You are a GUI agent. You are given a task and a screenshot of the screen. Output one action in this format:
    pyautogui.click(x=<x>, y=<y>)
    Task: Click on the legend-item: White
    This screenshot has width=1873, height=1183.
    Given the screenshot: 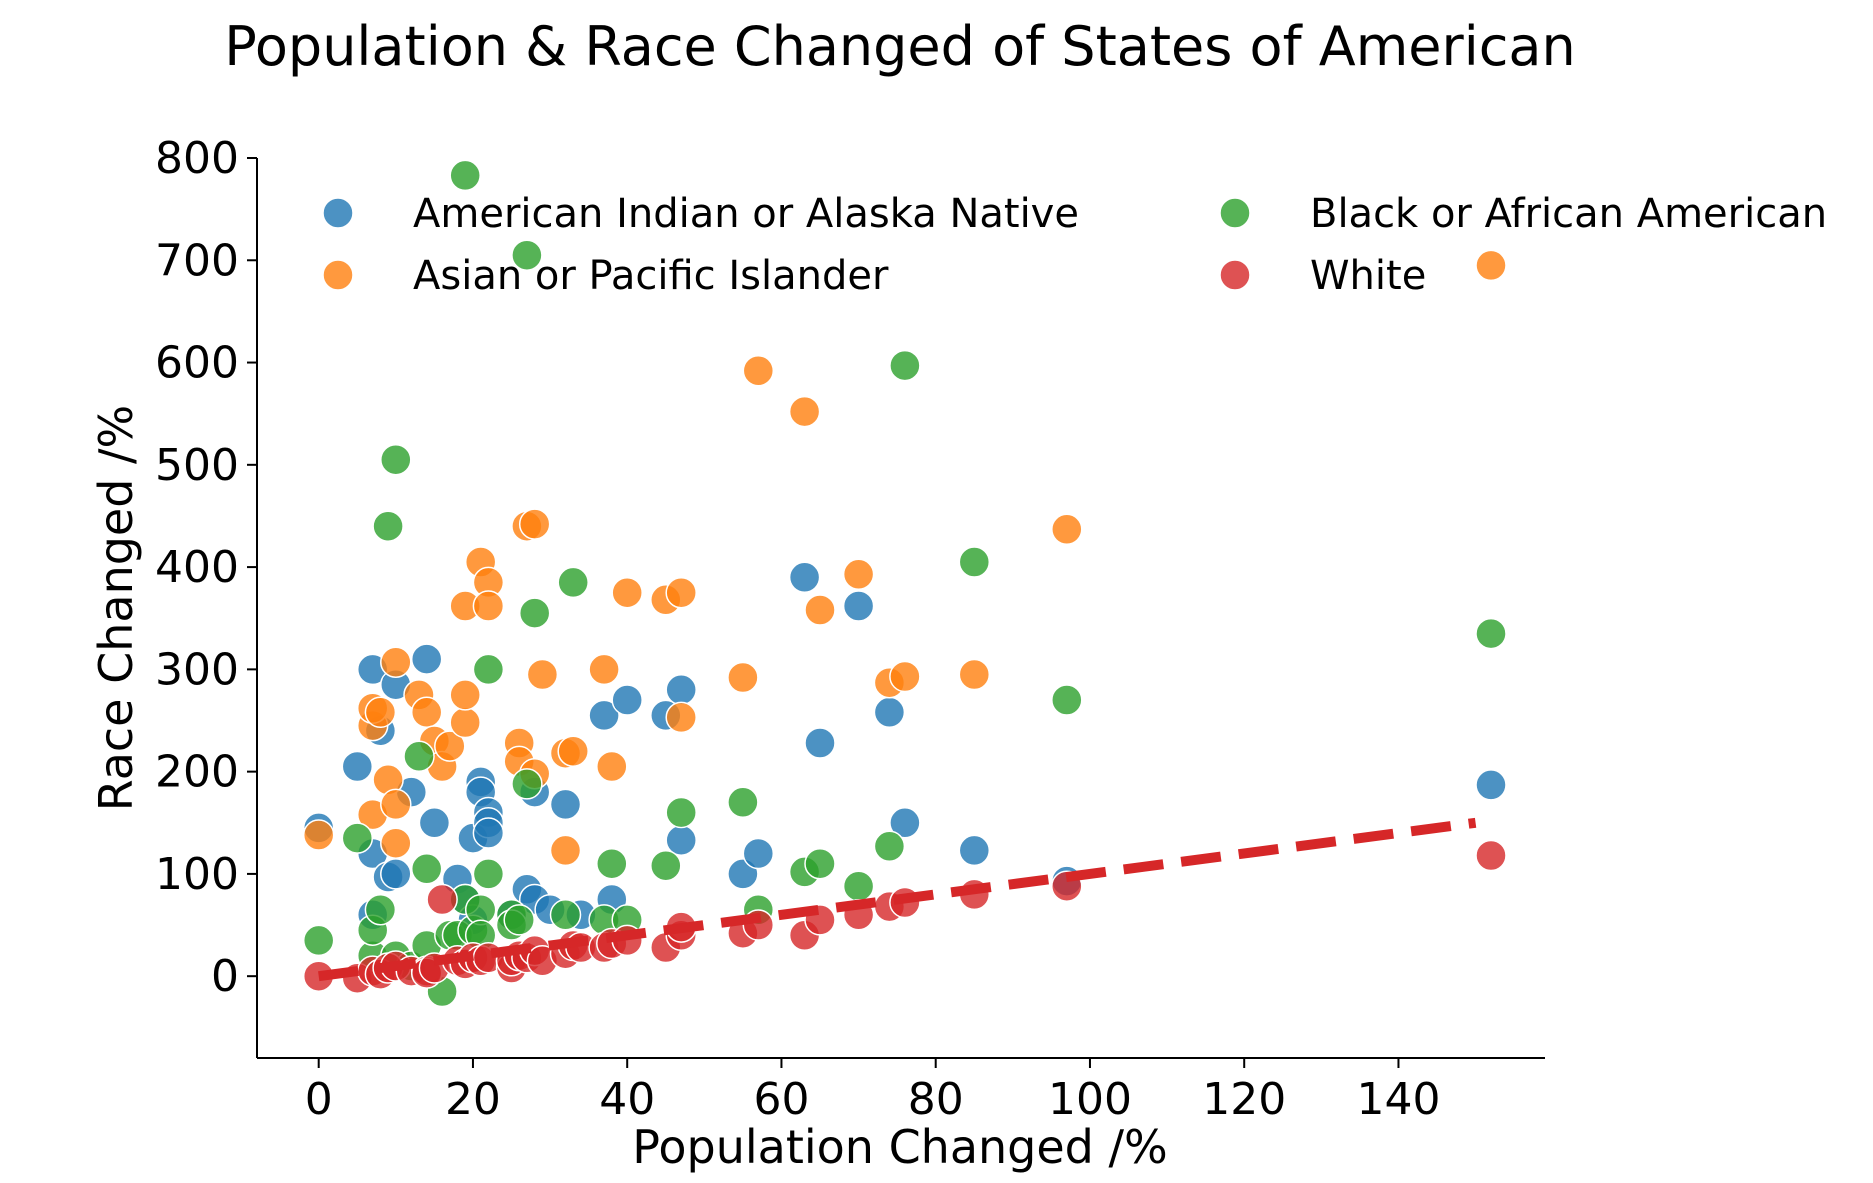 What is the action you would take?
    pyautogui.click(x=1322, y=276)
    